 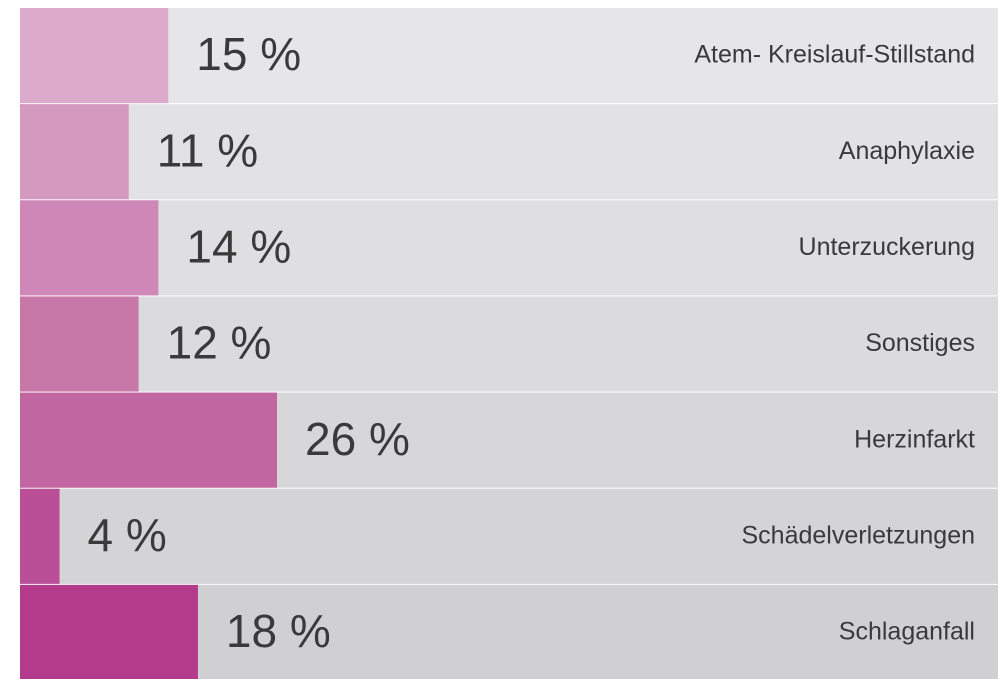 What do you see at coordinates (248, 54) in the screenshot?
I see `value-label: 15 %` at bounding box center [248, 54].